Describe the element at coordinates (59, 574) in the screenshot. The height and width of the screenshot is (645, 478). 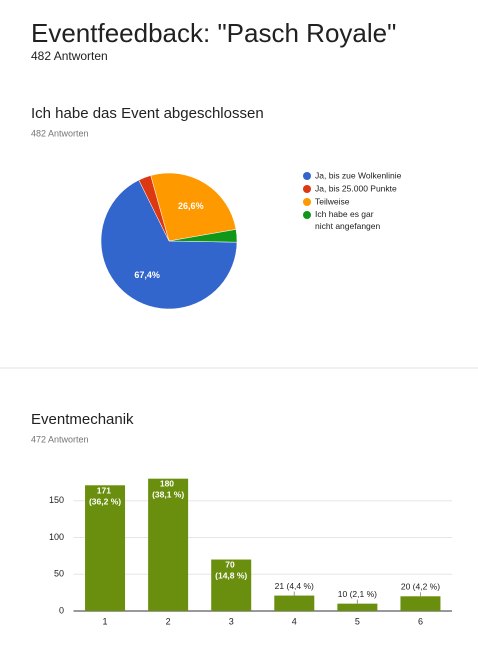
I see `y-tick-label: 50` at that location.